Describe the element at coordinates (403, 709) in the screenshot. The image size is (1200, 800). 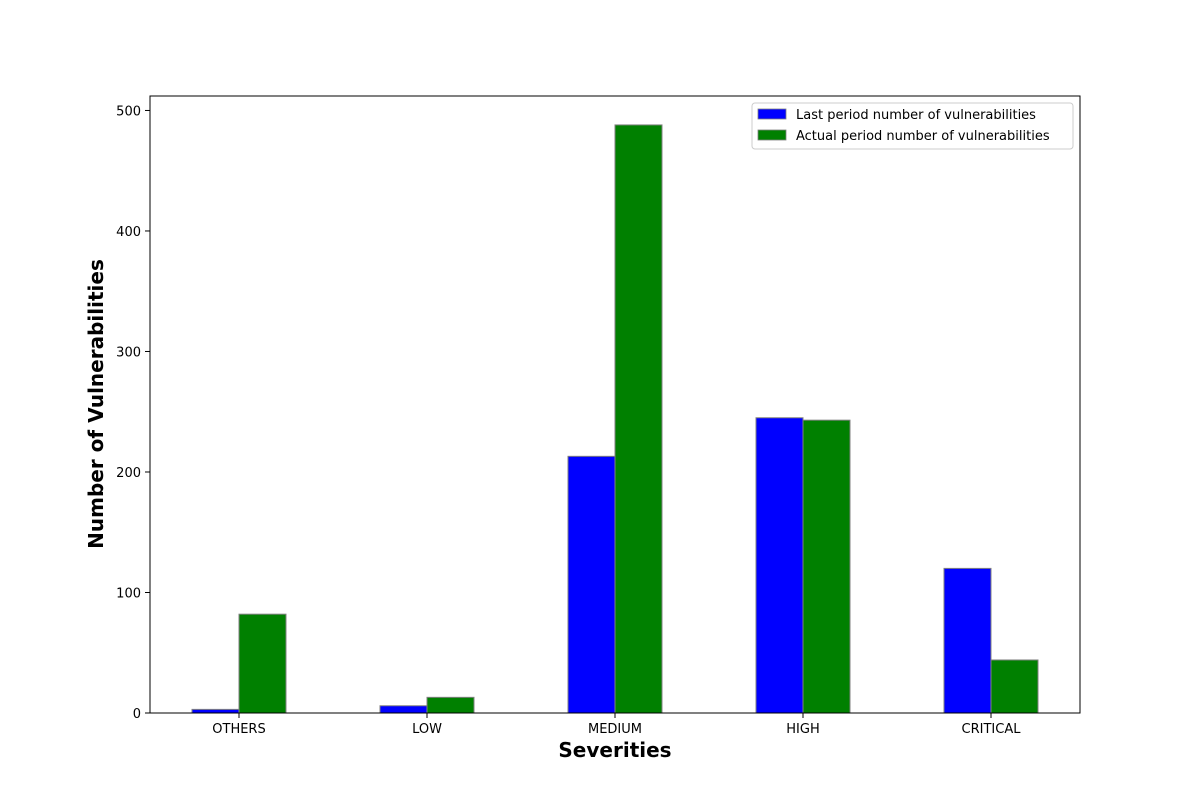
I see `bar-last-period-low` at that location.